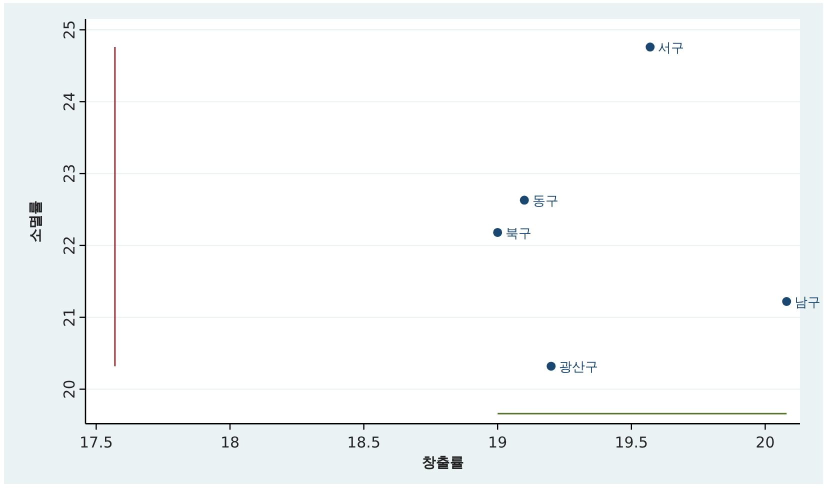 This screenshot has width=829, height=489. What do you see at coordinates (578, 368) in the screenshot?
I see `annotation: 광산구` at bounding box center [578, 368].